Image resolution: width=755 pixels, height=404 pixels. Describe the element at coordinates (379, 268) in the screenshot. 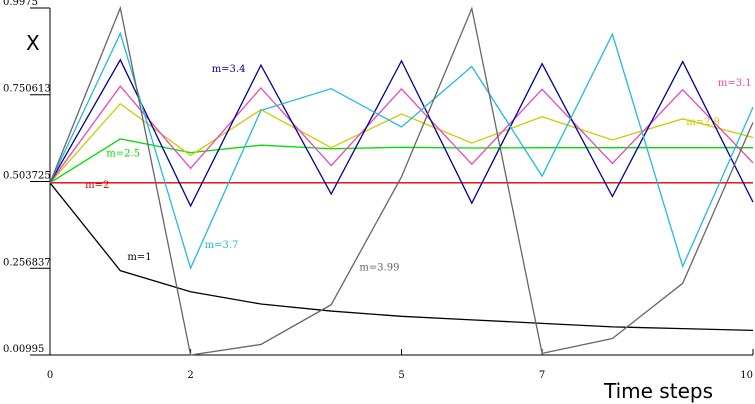

I see `series-label: m=3.99` at that location.